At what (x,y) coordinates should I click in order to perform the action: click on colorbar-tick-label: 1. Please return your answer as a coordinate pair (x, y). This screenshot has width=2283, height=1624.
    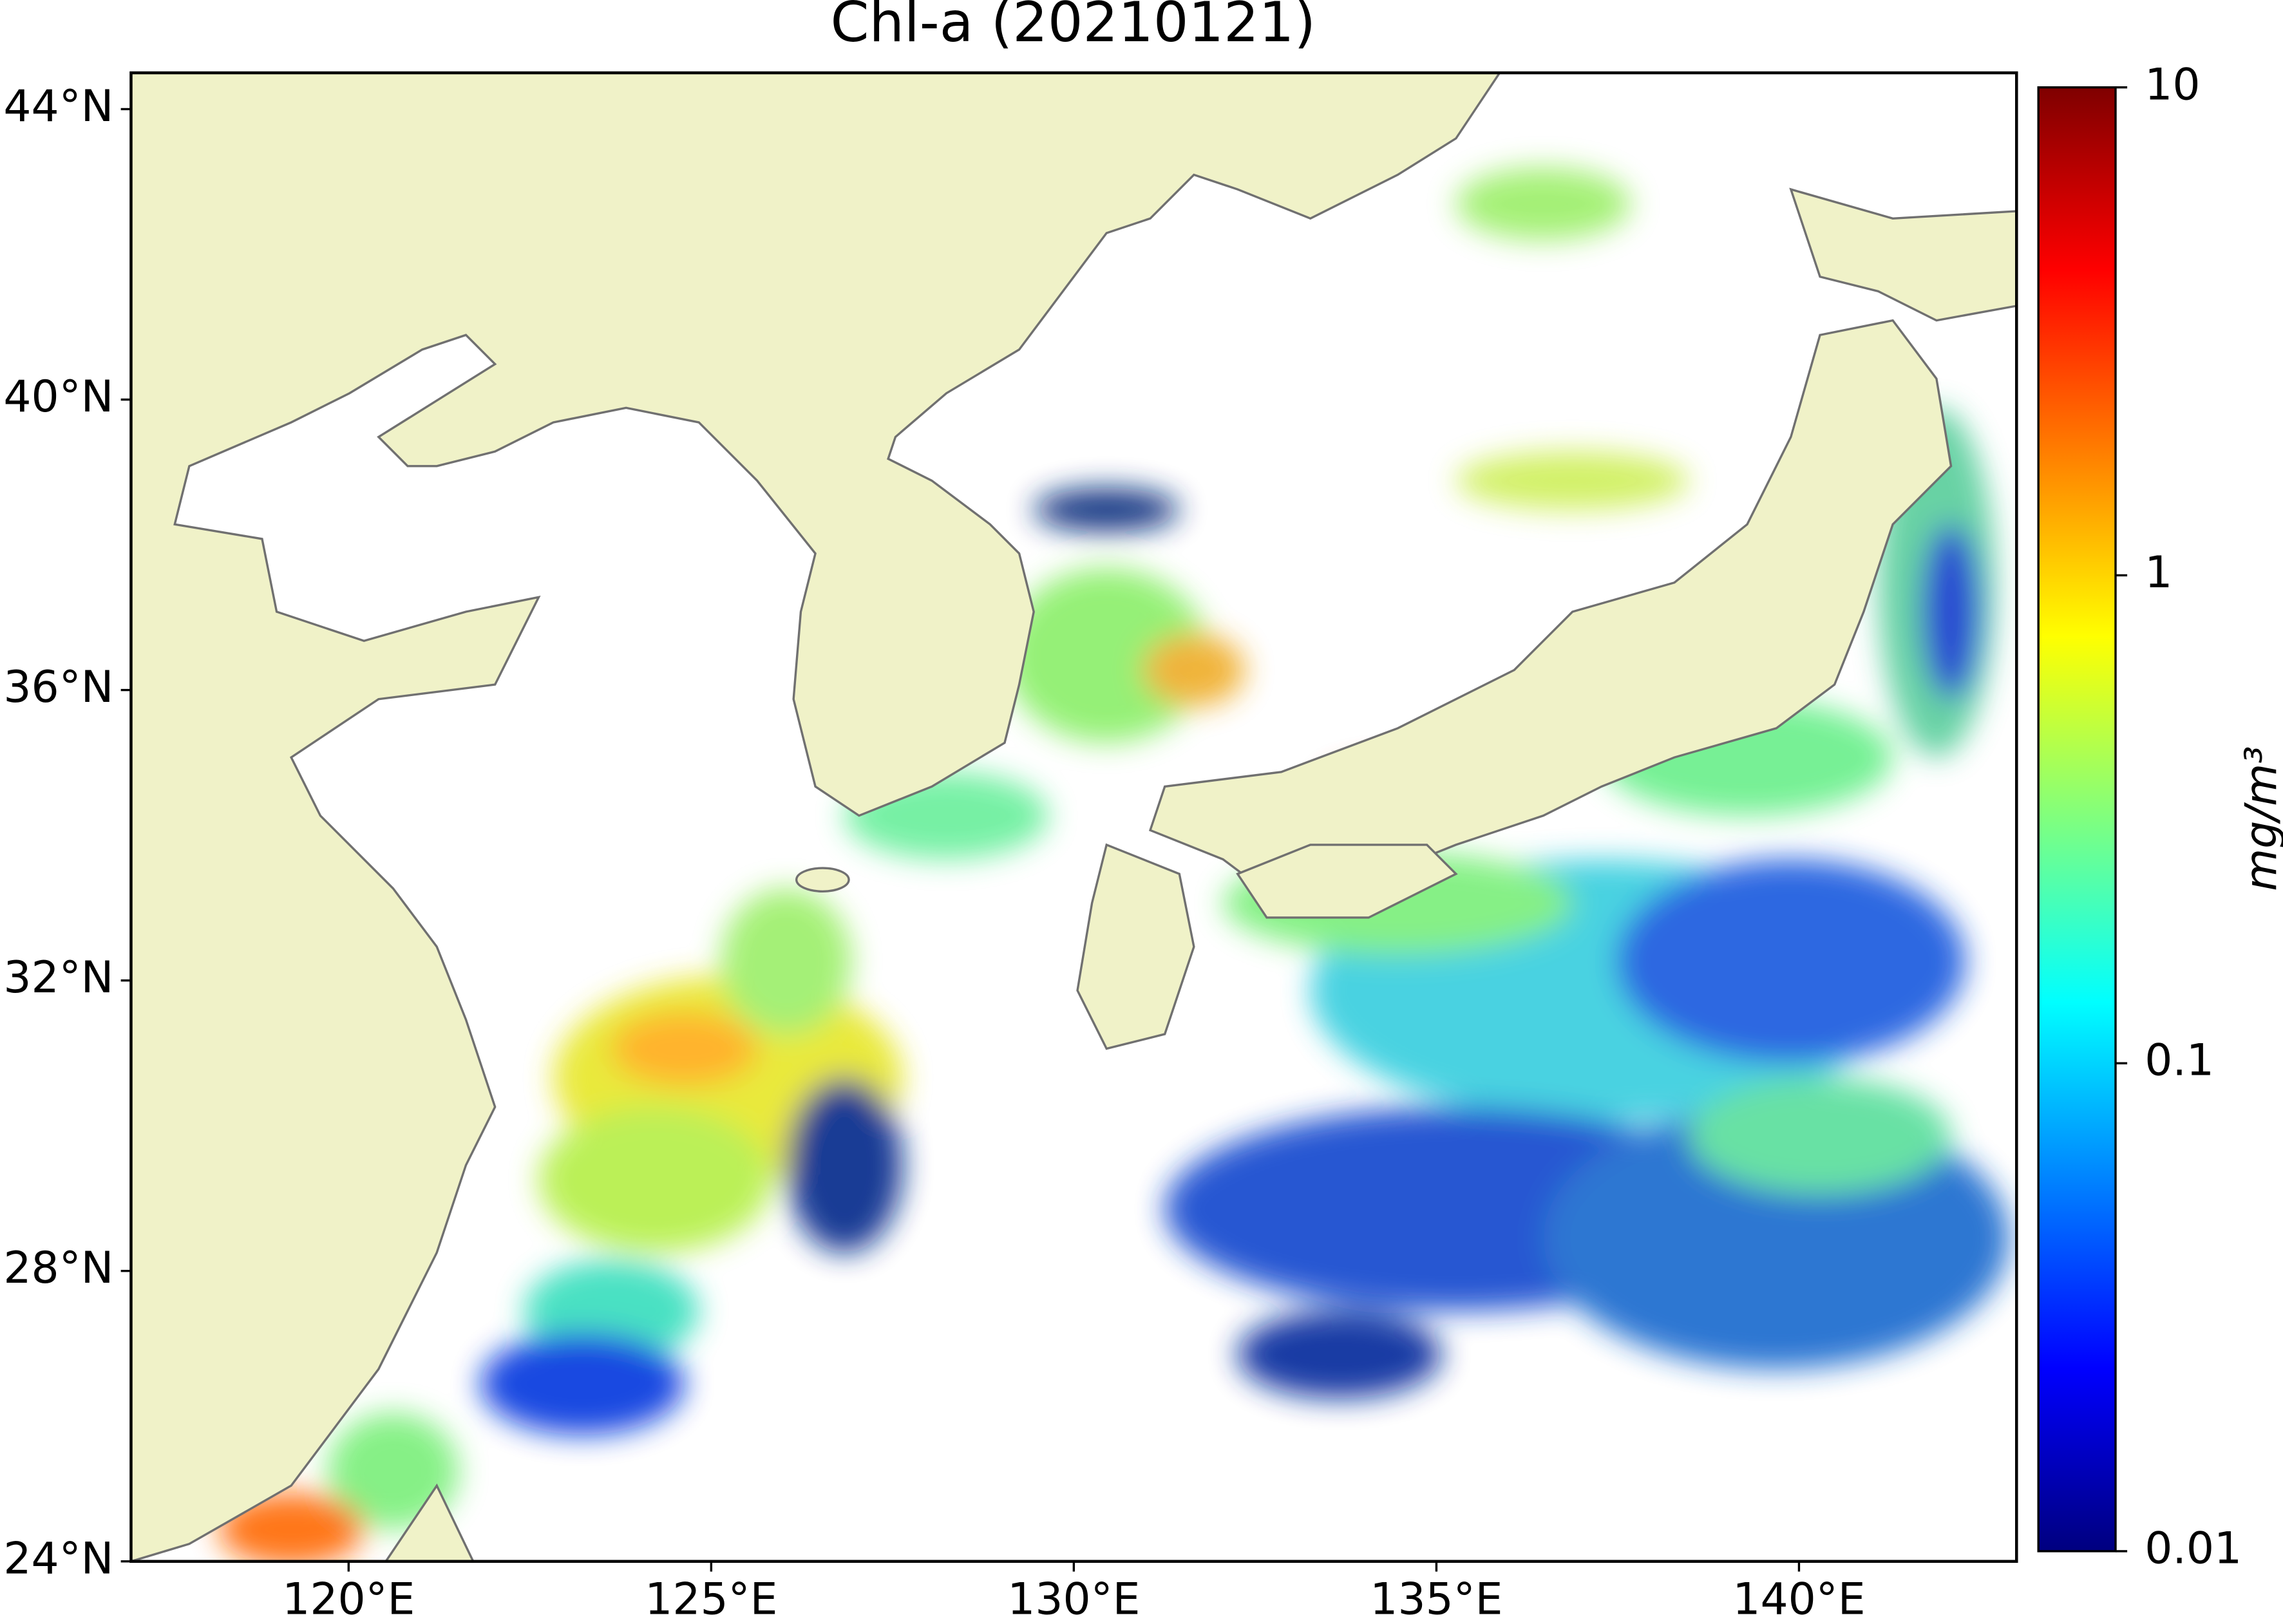
    Looking at the image, I should click on (2158, 572).